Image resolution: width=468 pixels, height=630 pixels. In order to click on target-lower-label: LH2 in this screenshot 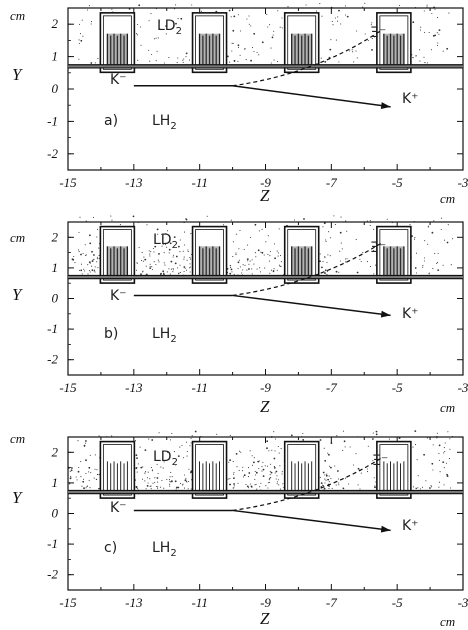, I will do `click(164, 335)`.